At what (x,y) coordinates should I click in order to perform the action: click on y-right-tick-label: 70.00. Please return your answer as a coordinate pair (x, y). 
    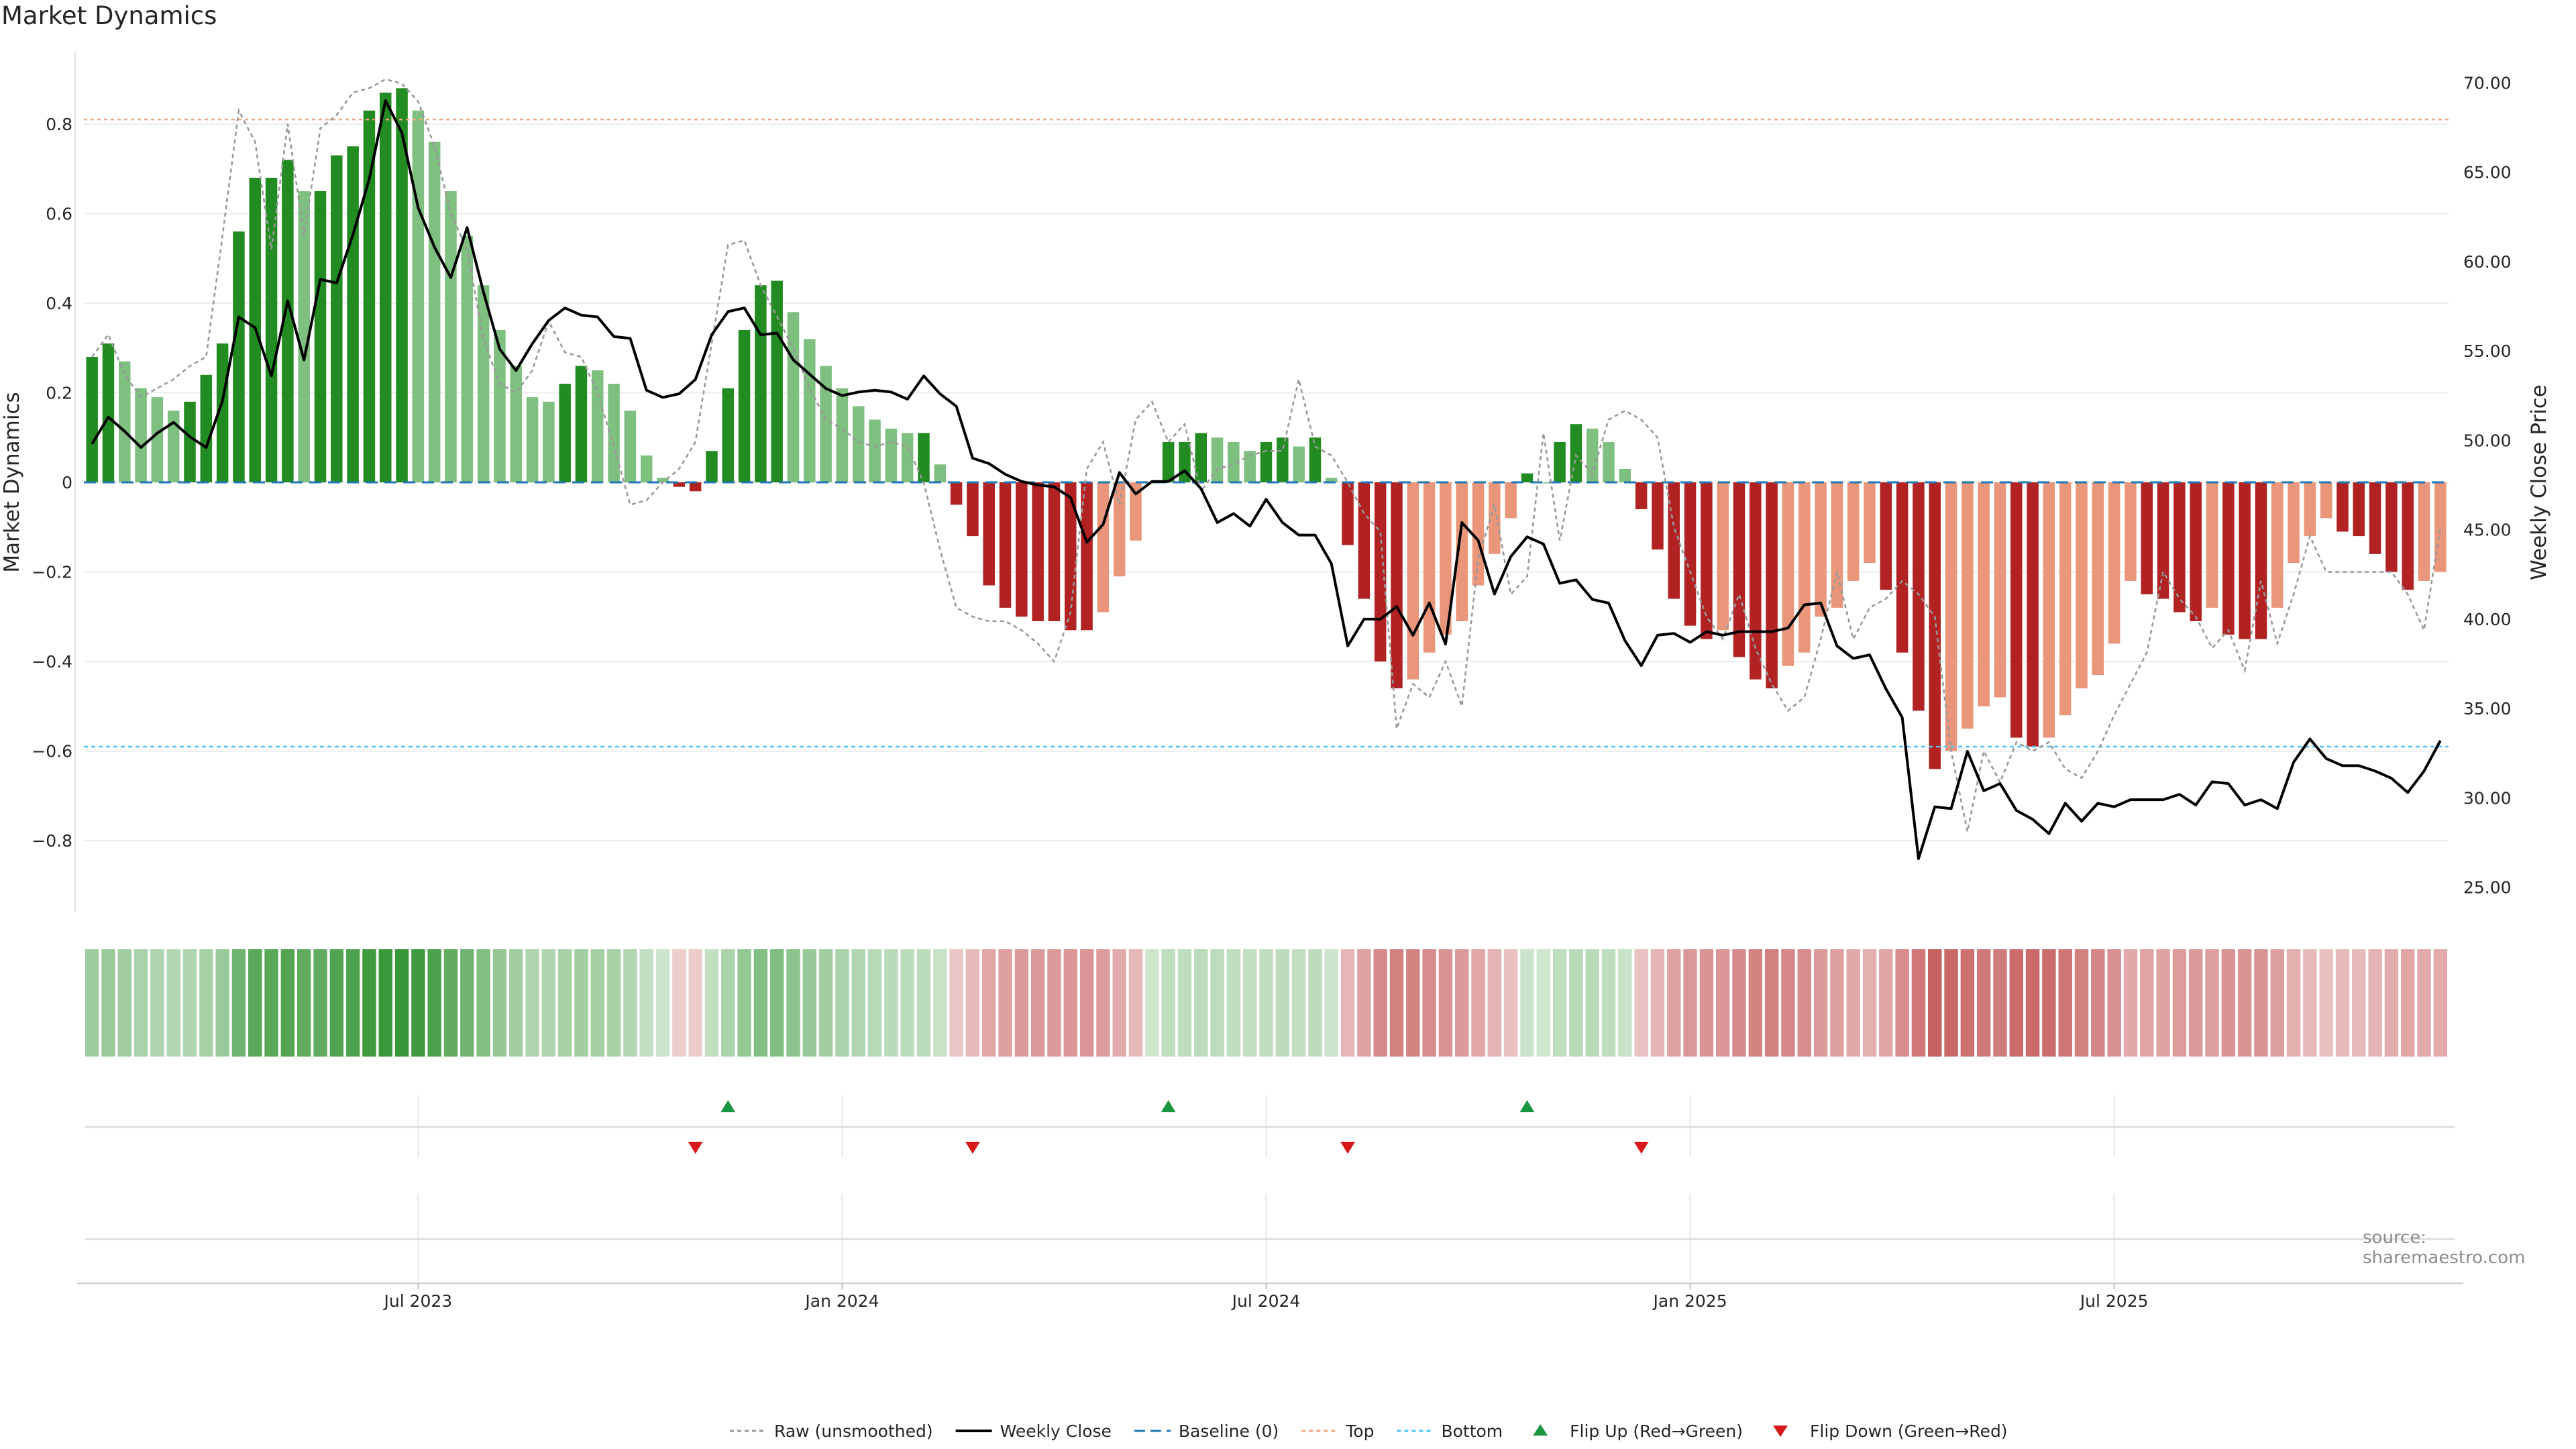
    Looking at the image, I should click on (2487, 83).